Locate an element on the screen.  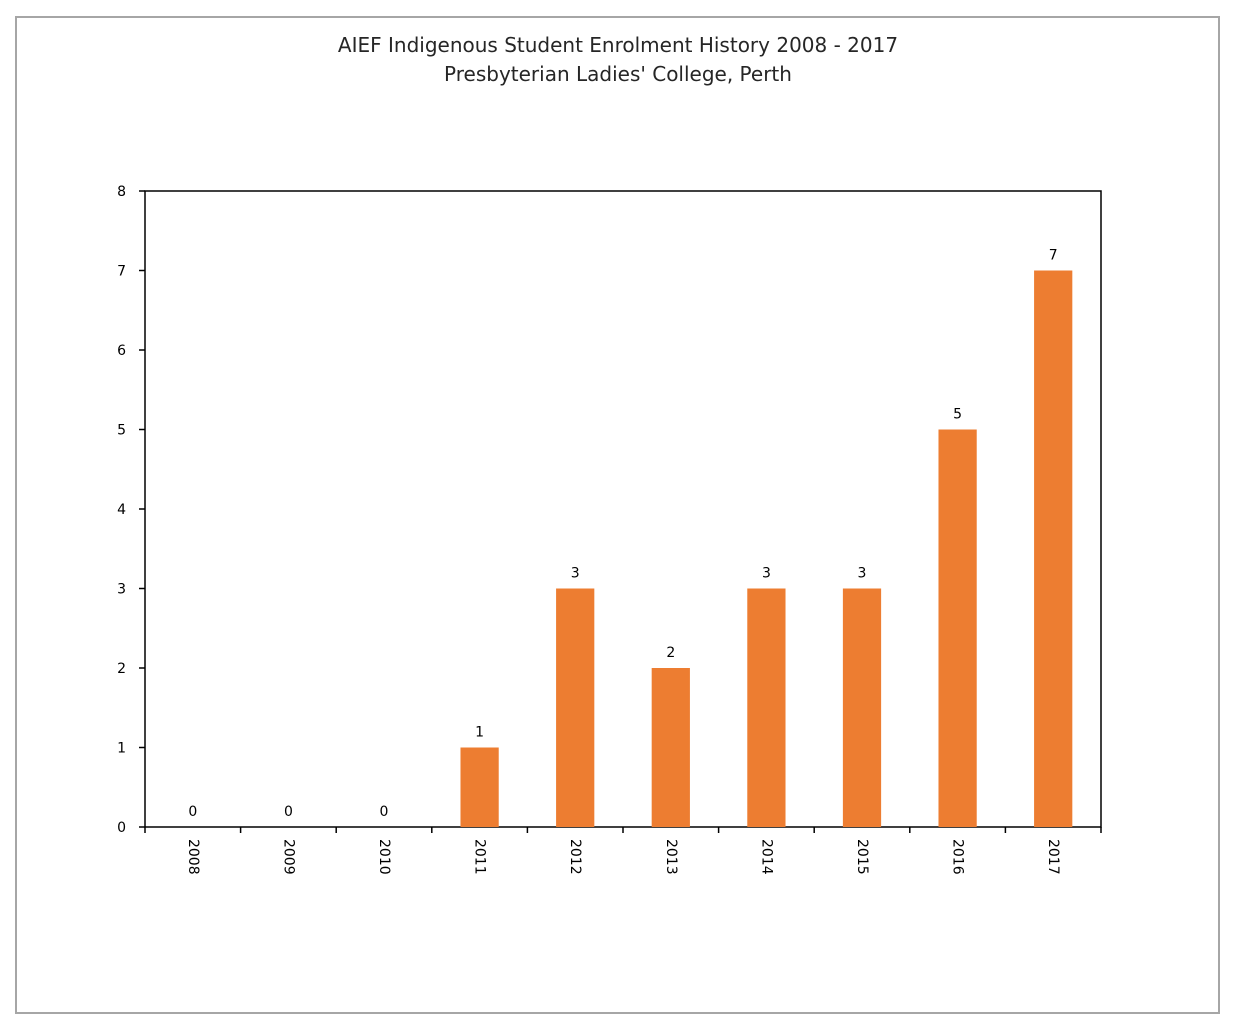
bar-2017 is located at coordinates (1053, 548).